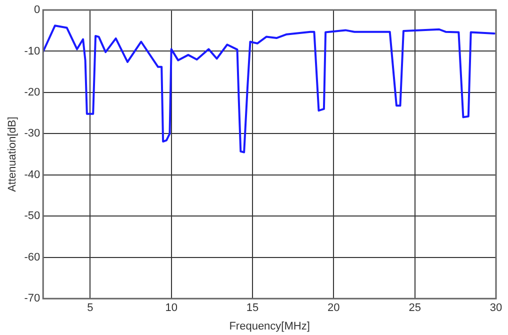 The image size is (508, 335). What do you see at coordinates (32, 92) in the screenshot?
I see `y-tick-label: -20` at bounding box center [32, 92].